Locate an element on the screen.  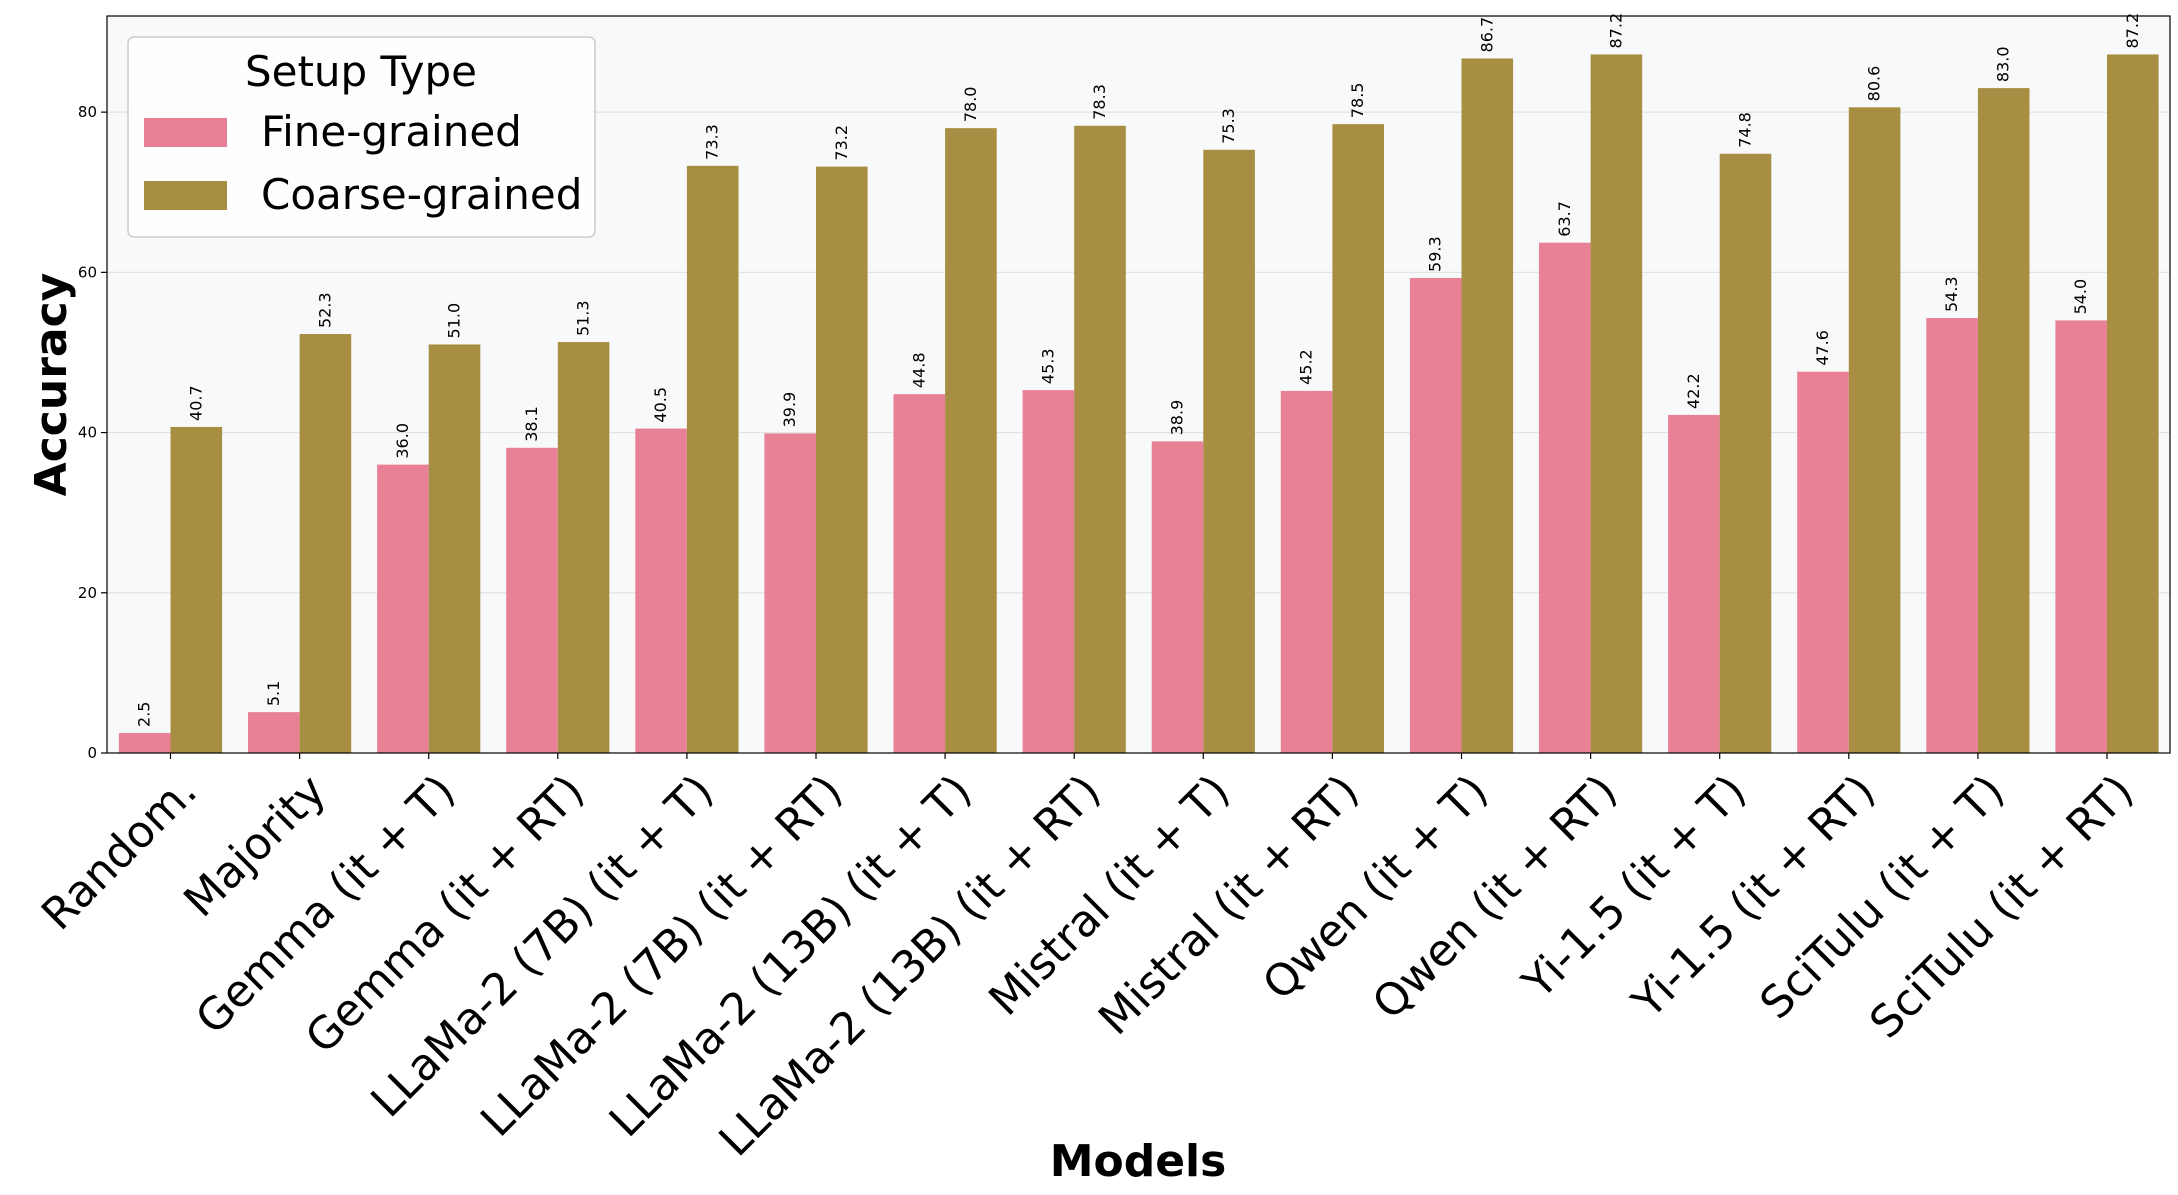
x-axis-title: Models is located at coordinates (1138, 1161).